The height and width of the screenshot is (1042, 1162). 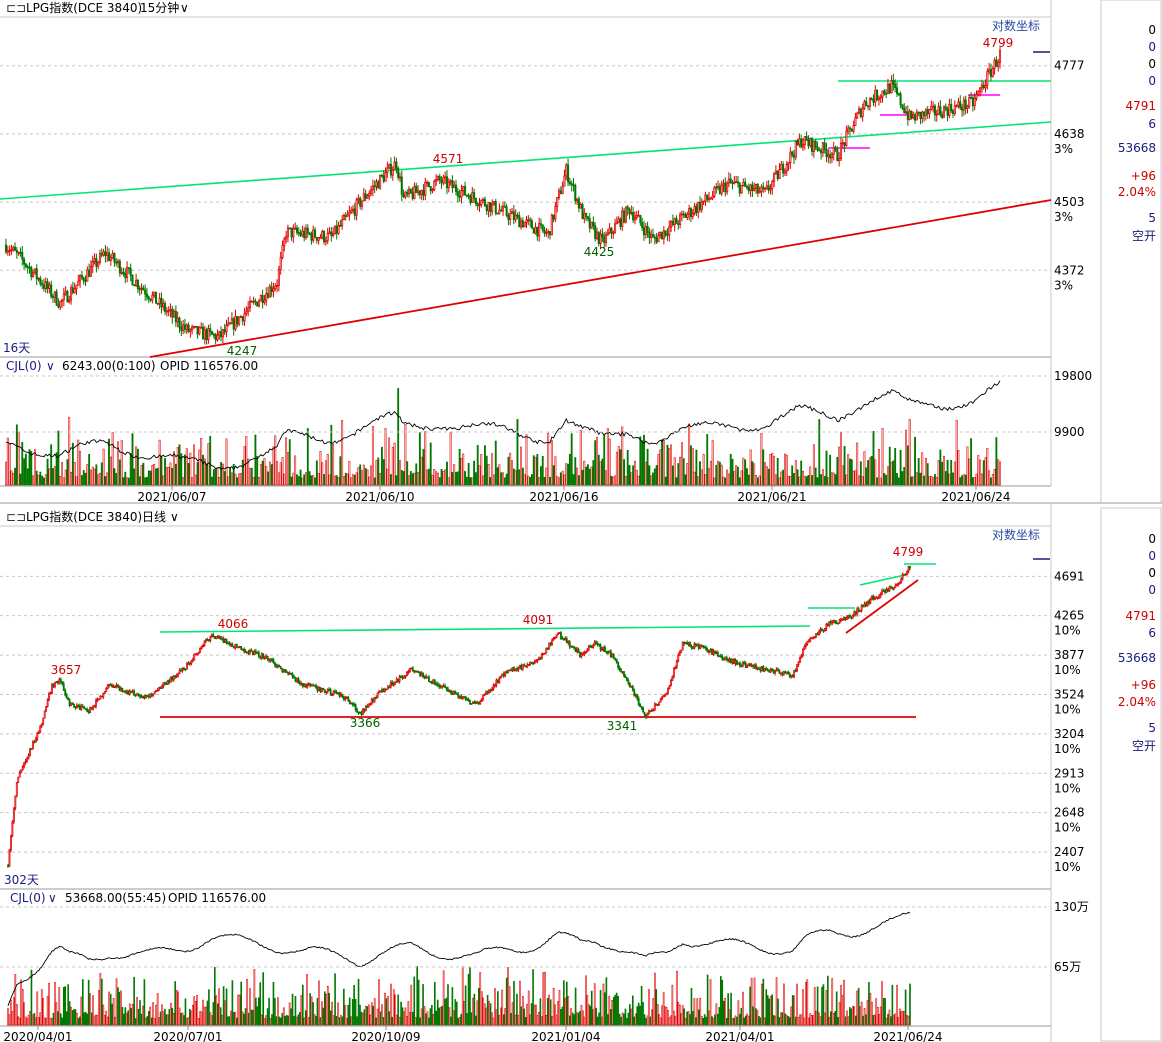 What do you see at coordinates (50, 366) in the screenshot?
I see `top-volume-chevron-icon: ∨` at bounding box center [50, 366].